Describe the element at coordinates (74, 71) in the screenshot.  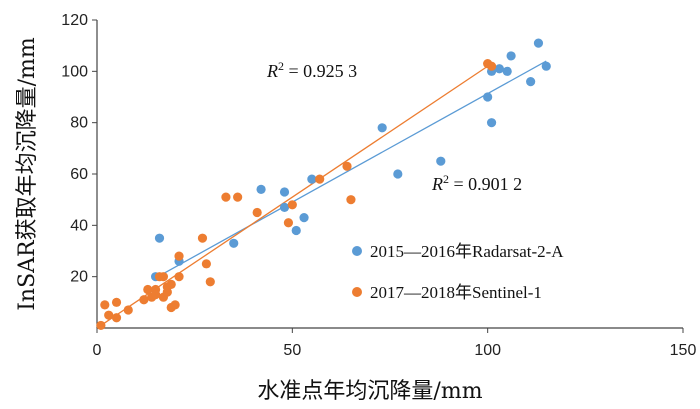
I see `y-tick-label: 100` at that location.